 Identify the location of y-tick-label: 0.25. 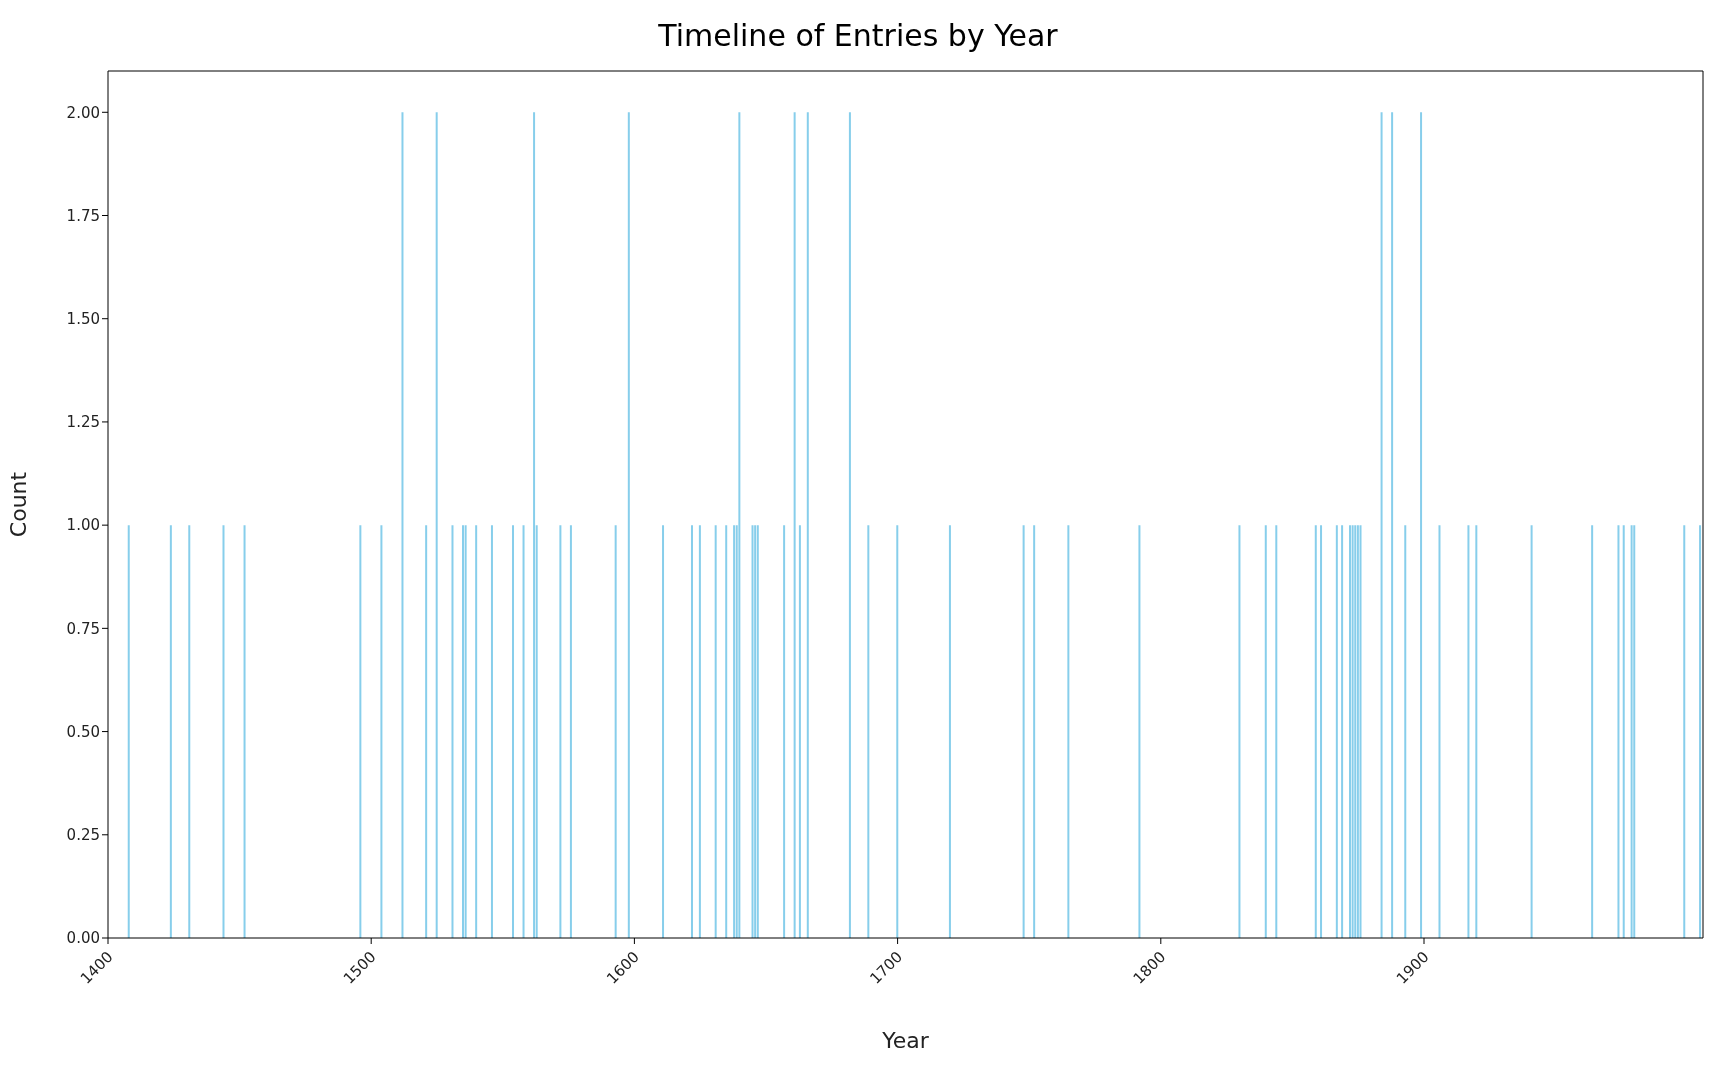
(83, 835).